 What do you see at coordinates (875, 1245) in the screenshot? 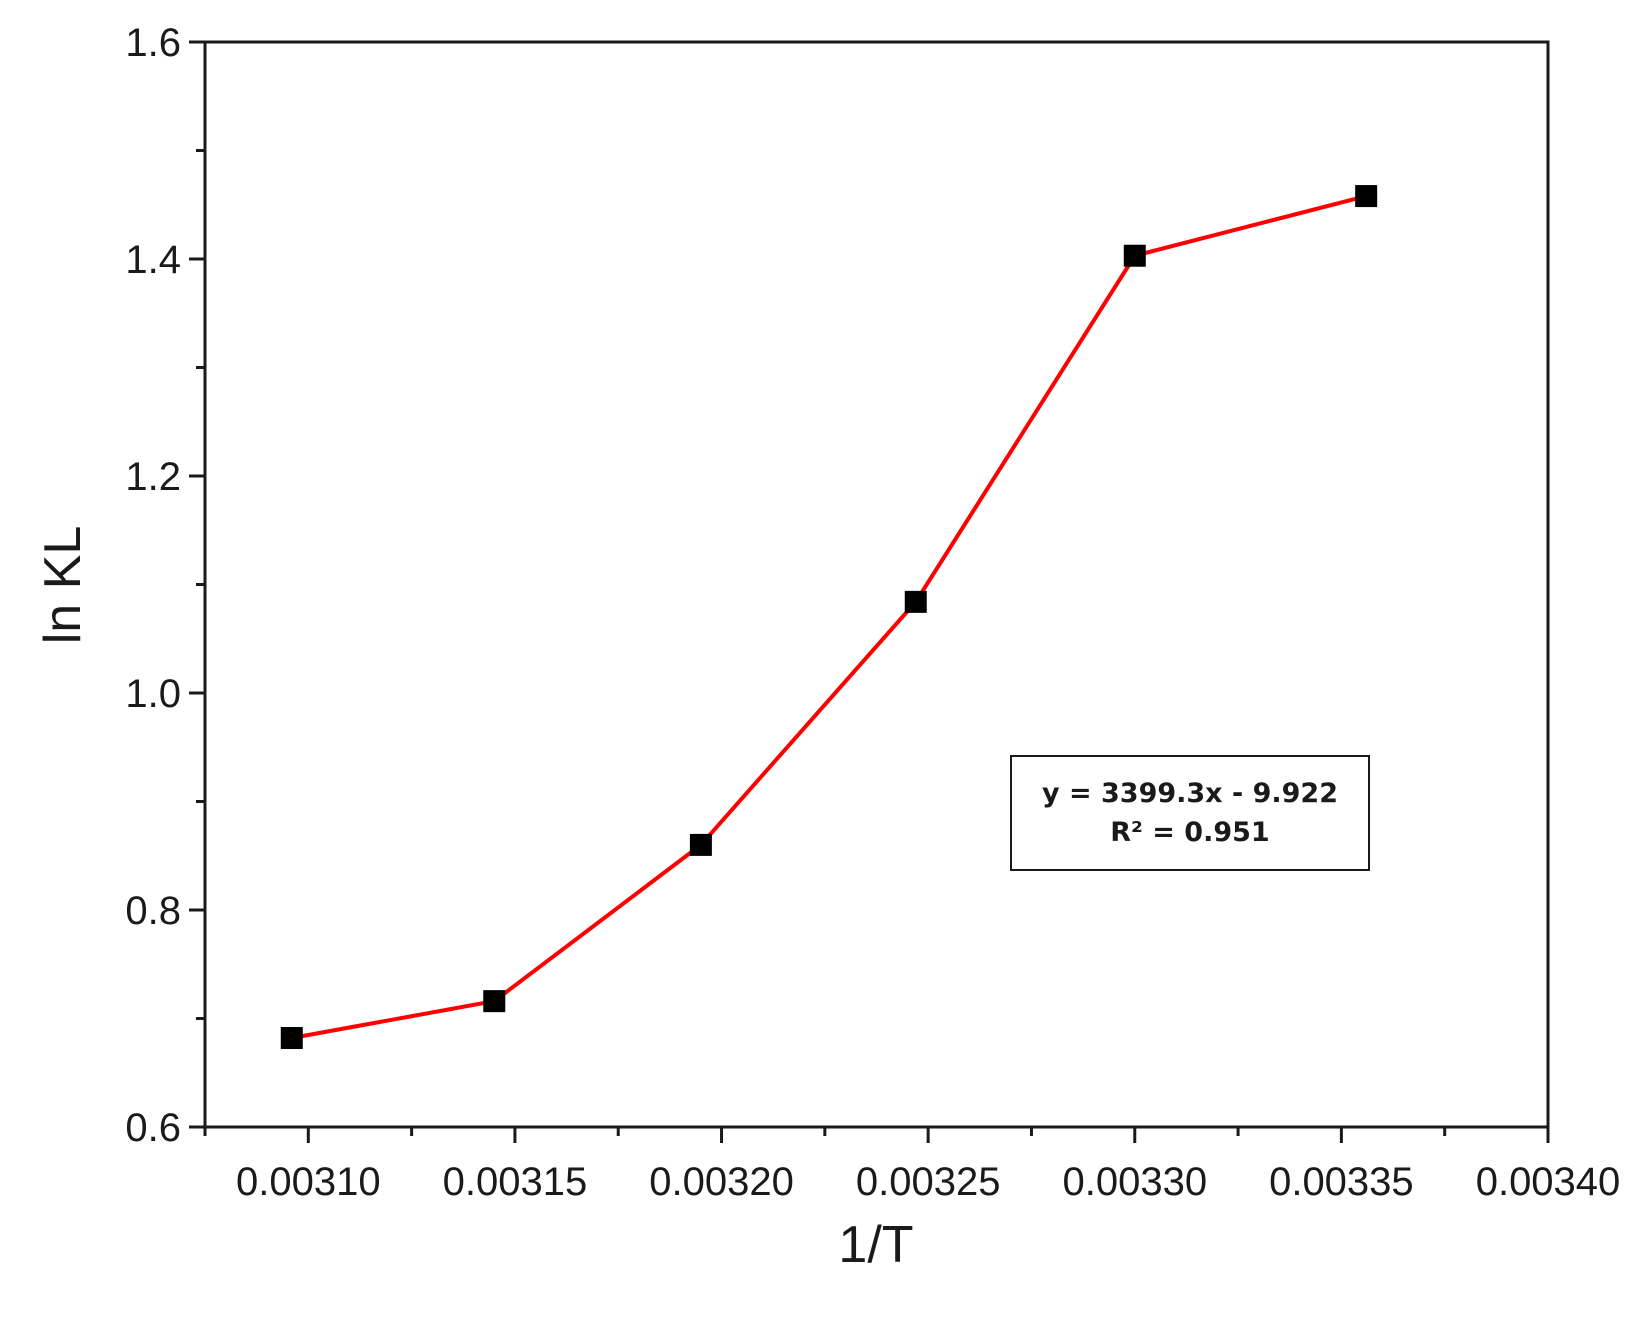
I see `x-axis-title: 1/T` at bounding box center [875, 1245].